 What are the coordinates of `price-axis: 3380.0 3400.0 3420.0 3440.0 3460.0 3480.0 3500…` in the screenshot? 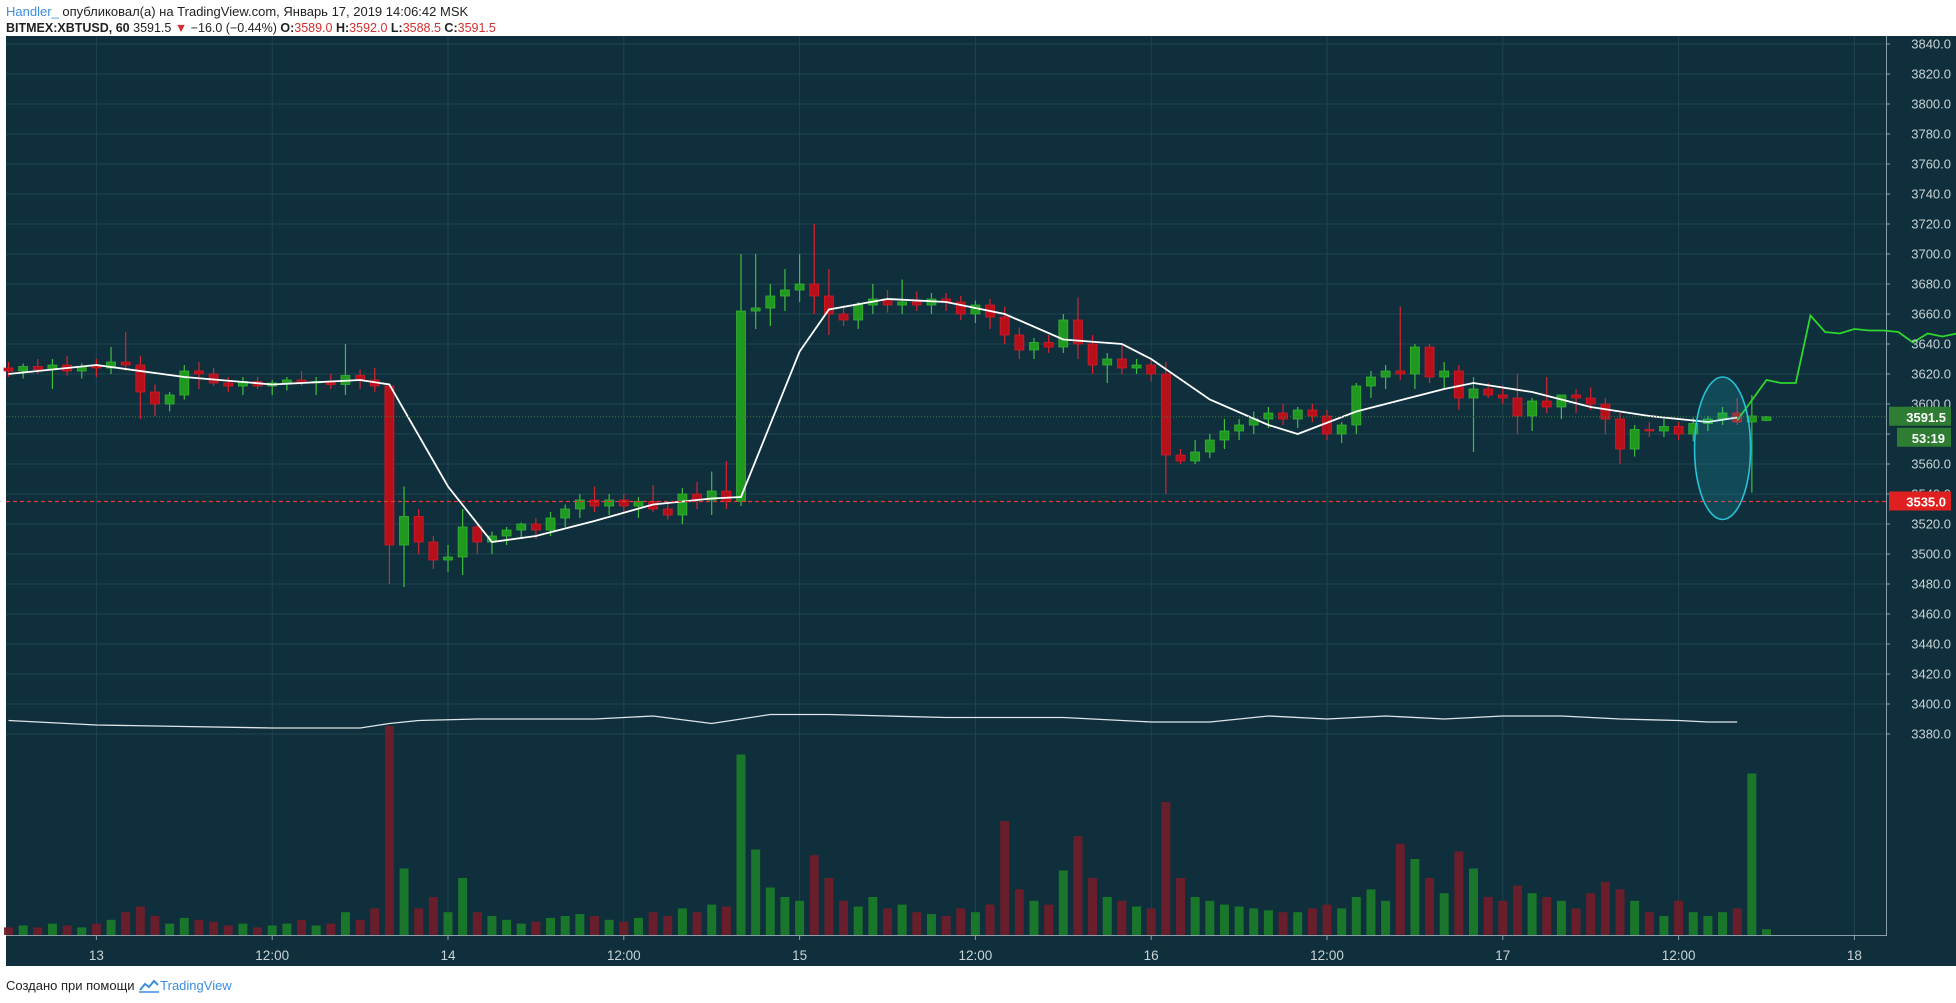 It's located at (1918, 389).